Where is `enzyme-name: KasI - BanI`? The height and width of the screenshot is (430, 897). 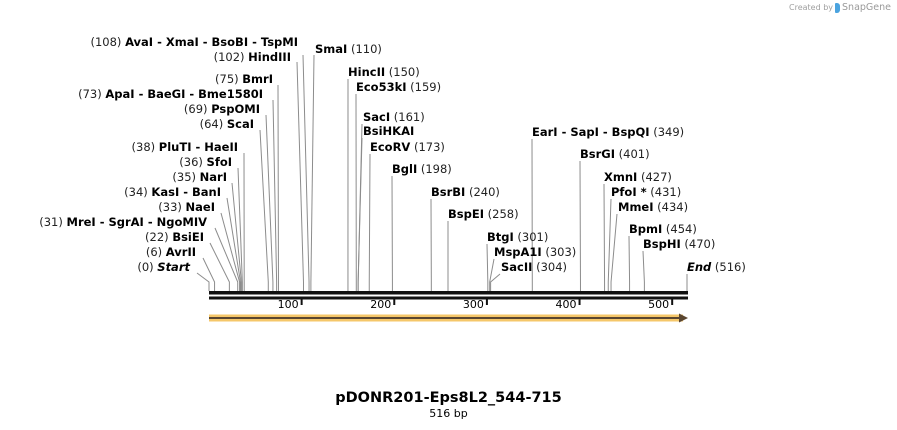 enzyme-name: KasI - BanI is located at coordinates (186, 192).